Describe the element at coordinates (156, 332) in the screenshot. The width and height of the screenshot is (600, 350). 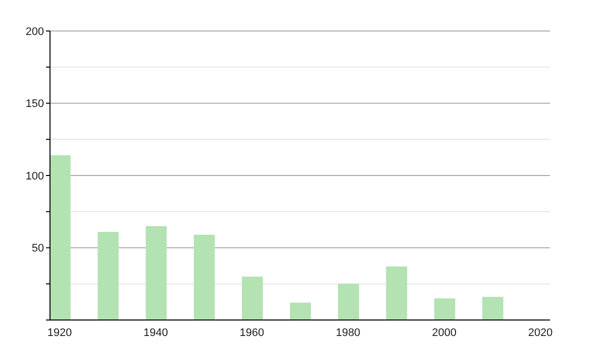
I see `x-tick-label: 1940` at that location.